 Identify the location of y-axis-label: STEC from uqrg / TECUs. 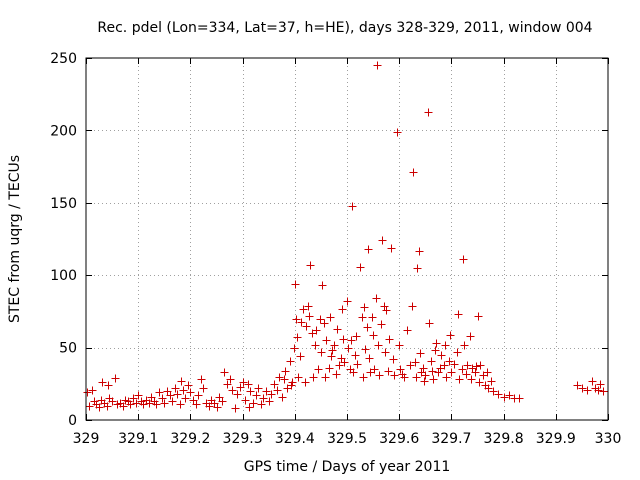
(15, 239).